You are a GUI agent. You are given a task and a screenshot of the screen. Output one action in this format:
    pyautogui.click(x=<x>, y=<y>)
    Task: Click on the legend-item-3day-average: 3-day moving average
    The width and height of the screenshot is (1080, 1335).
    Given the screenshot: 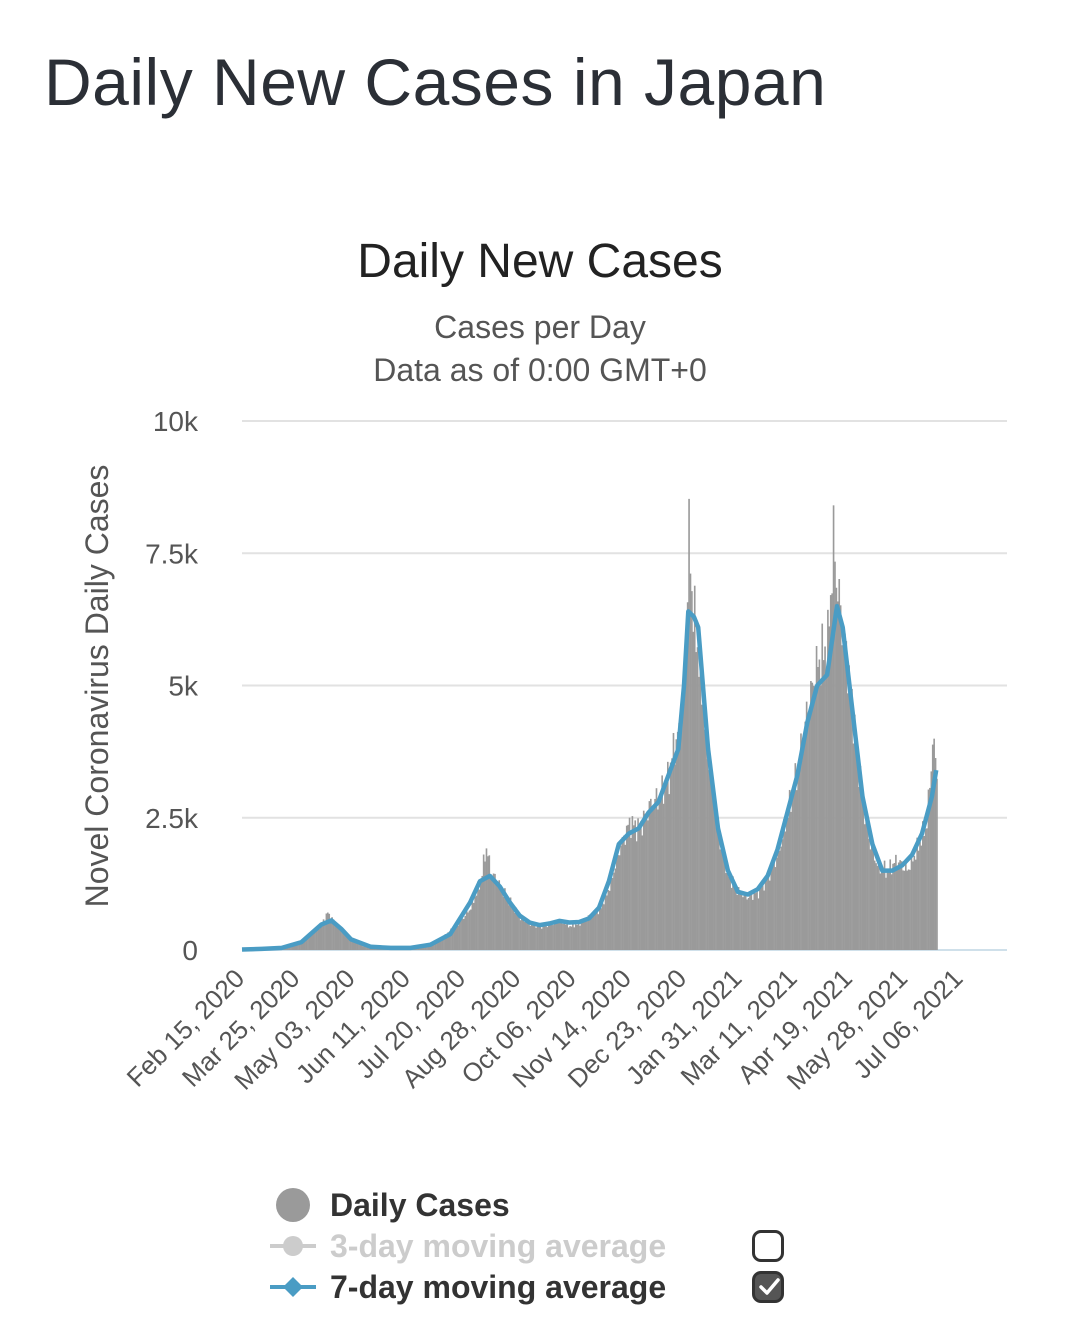 What is the action you would take?
    pyautogui.click(x=540, y=1246)
    